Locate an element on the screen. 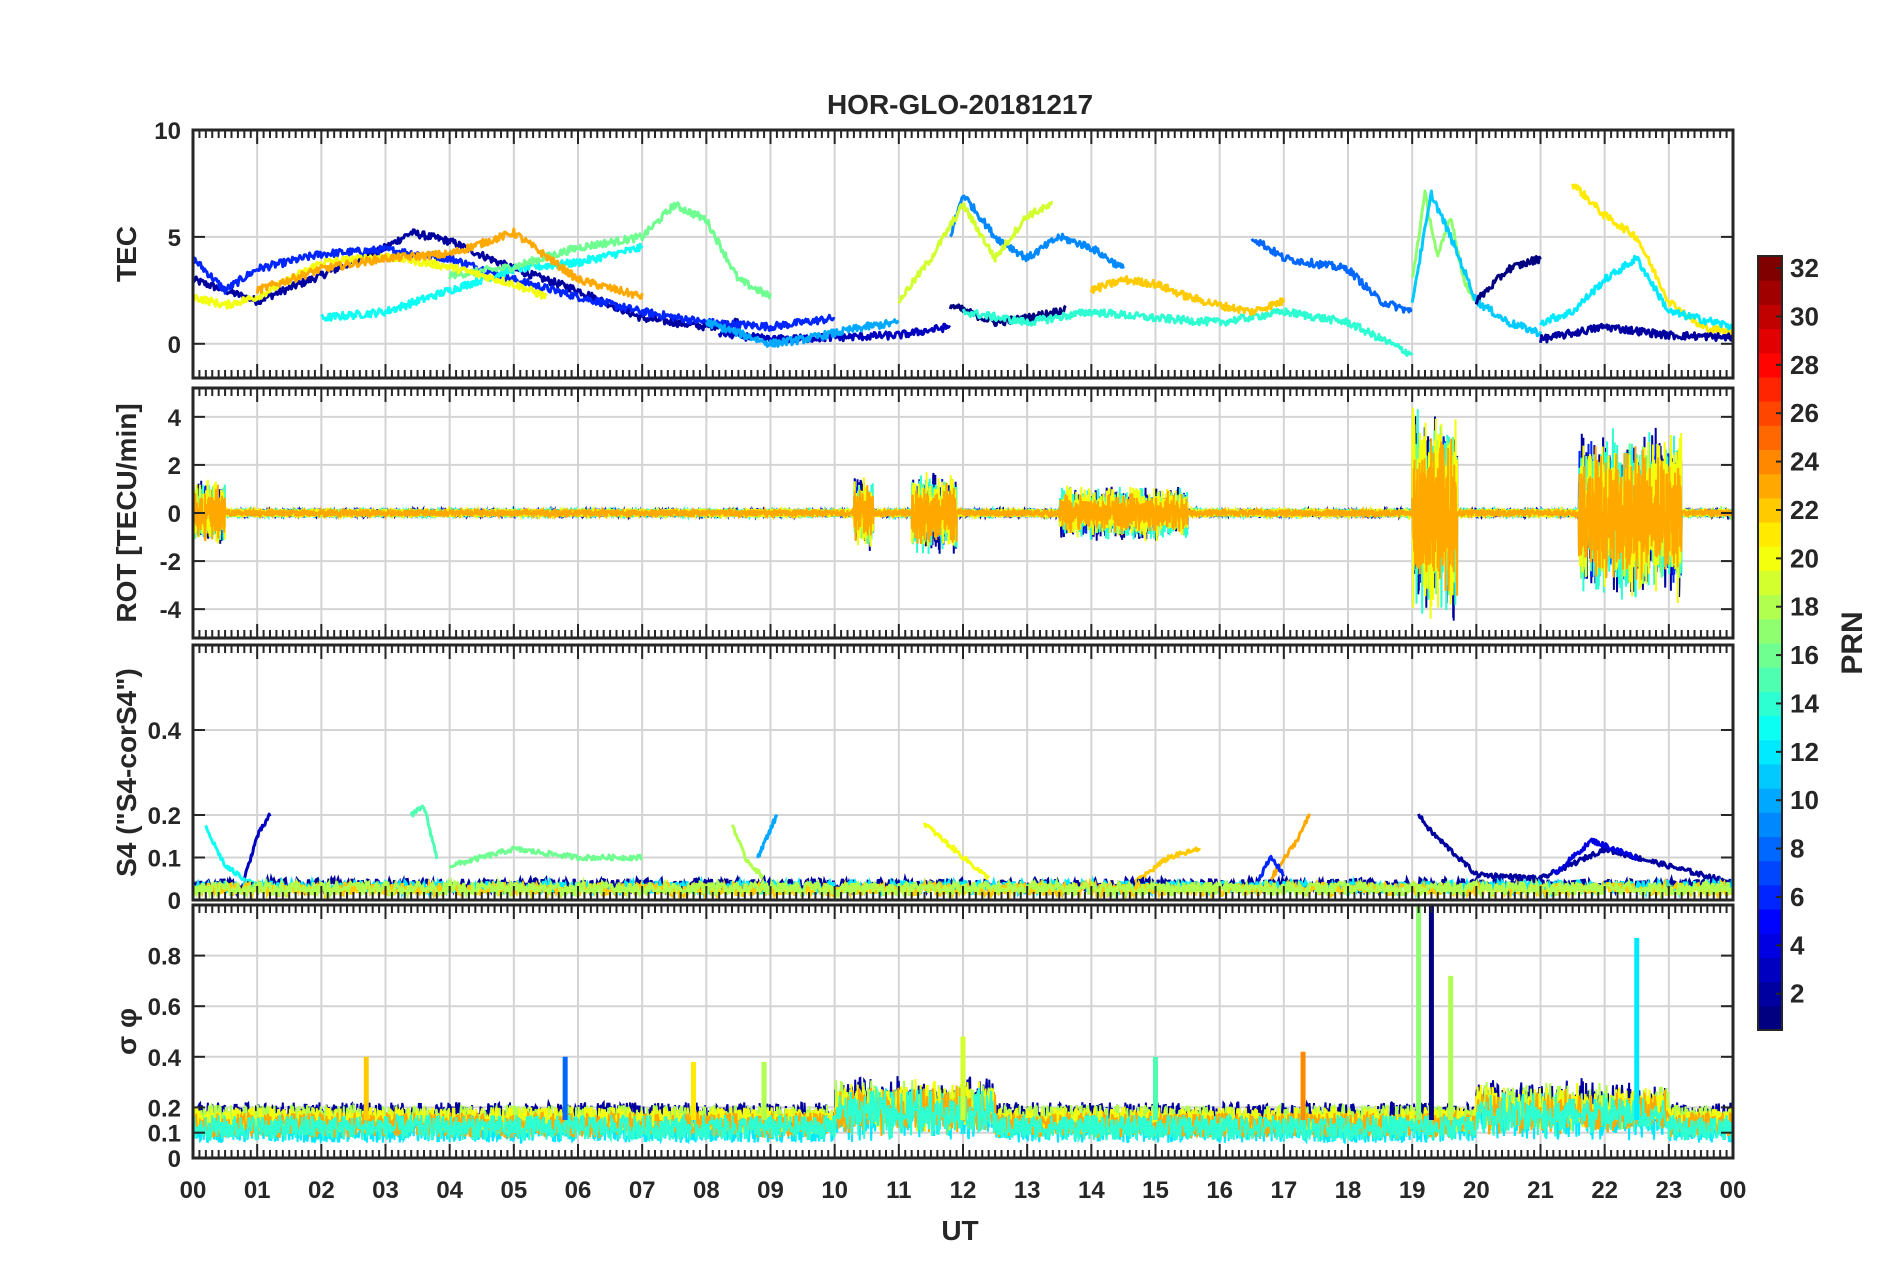 Image resolution: width=1902 pixels, height=1272 pixels. y-tick-label: -4 is located at coordinates (171, 610).